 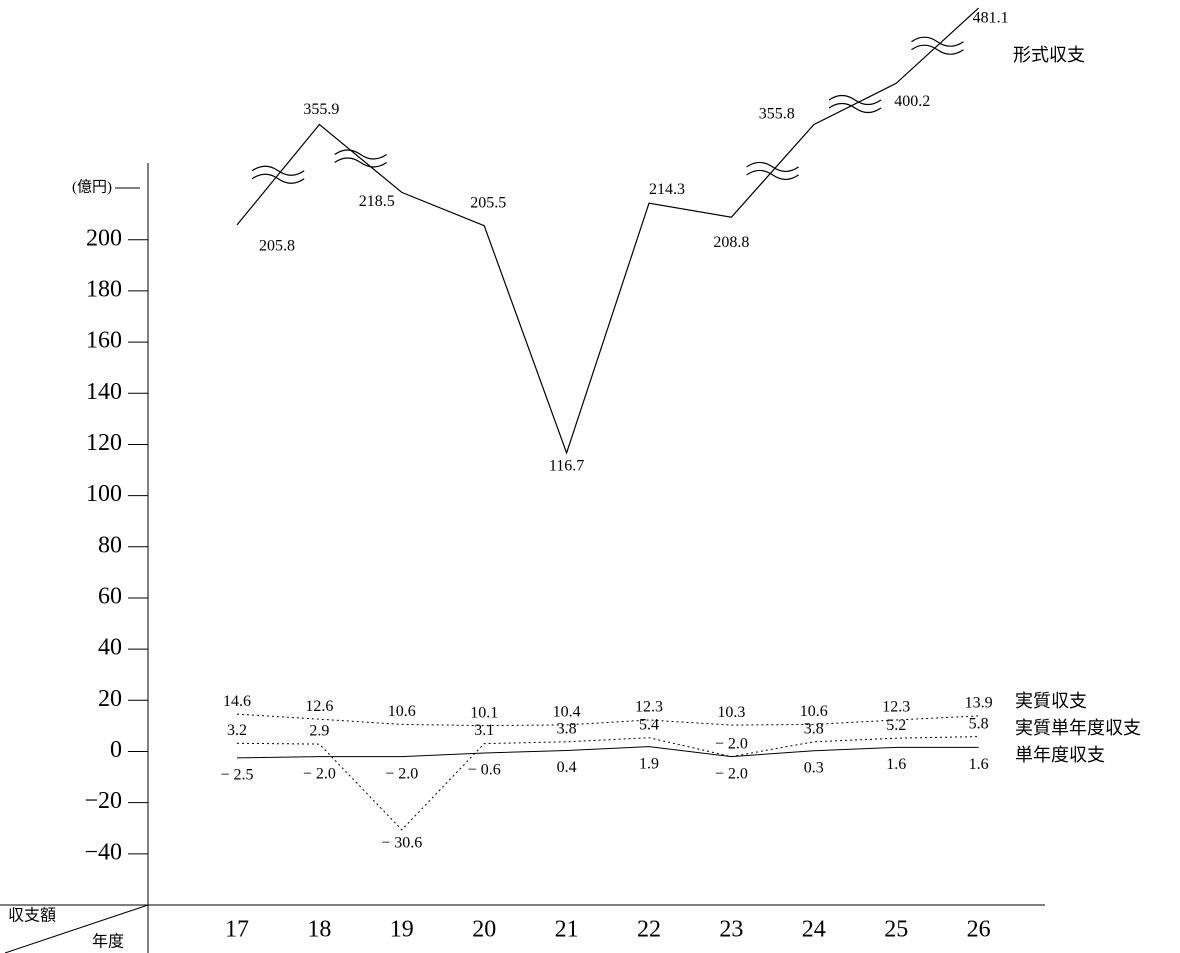 I want to click on x-tick-label: 23, so click(x=731, y=930).